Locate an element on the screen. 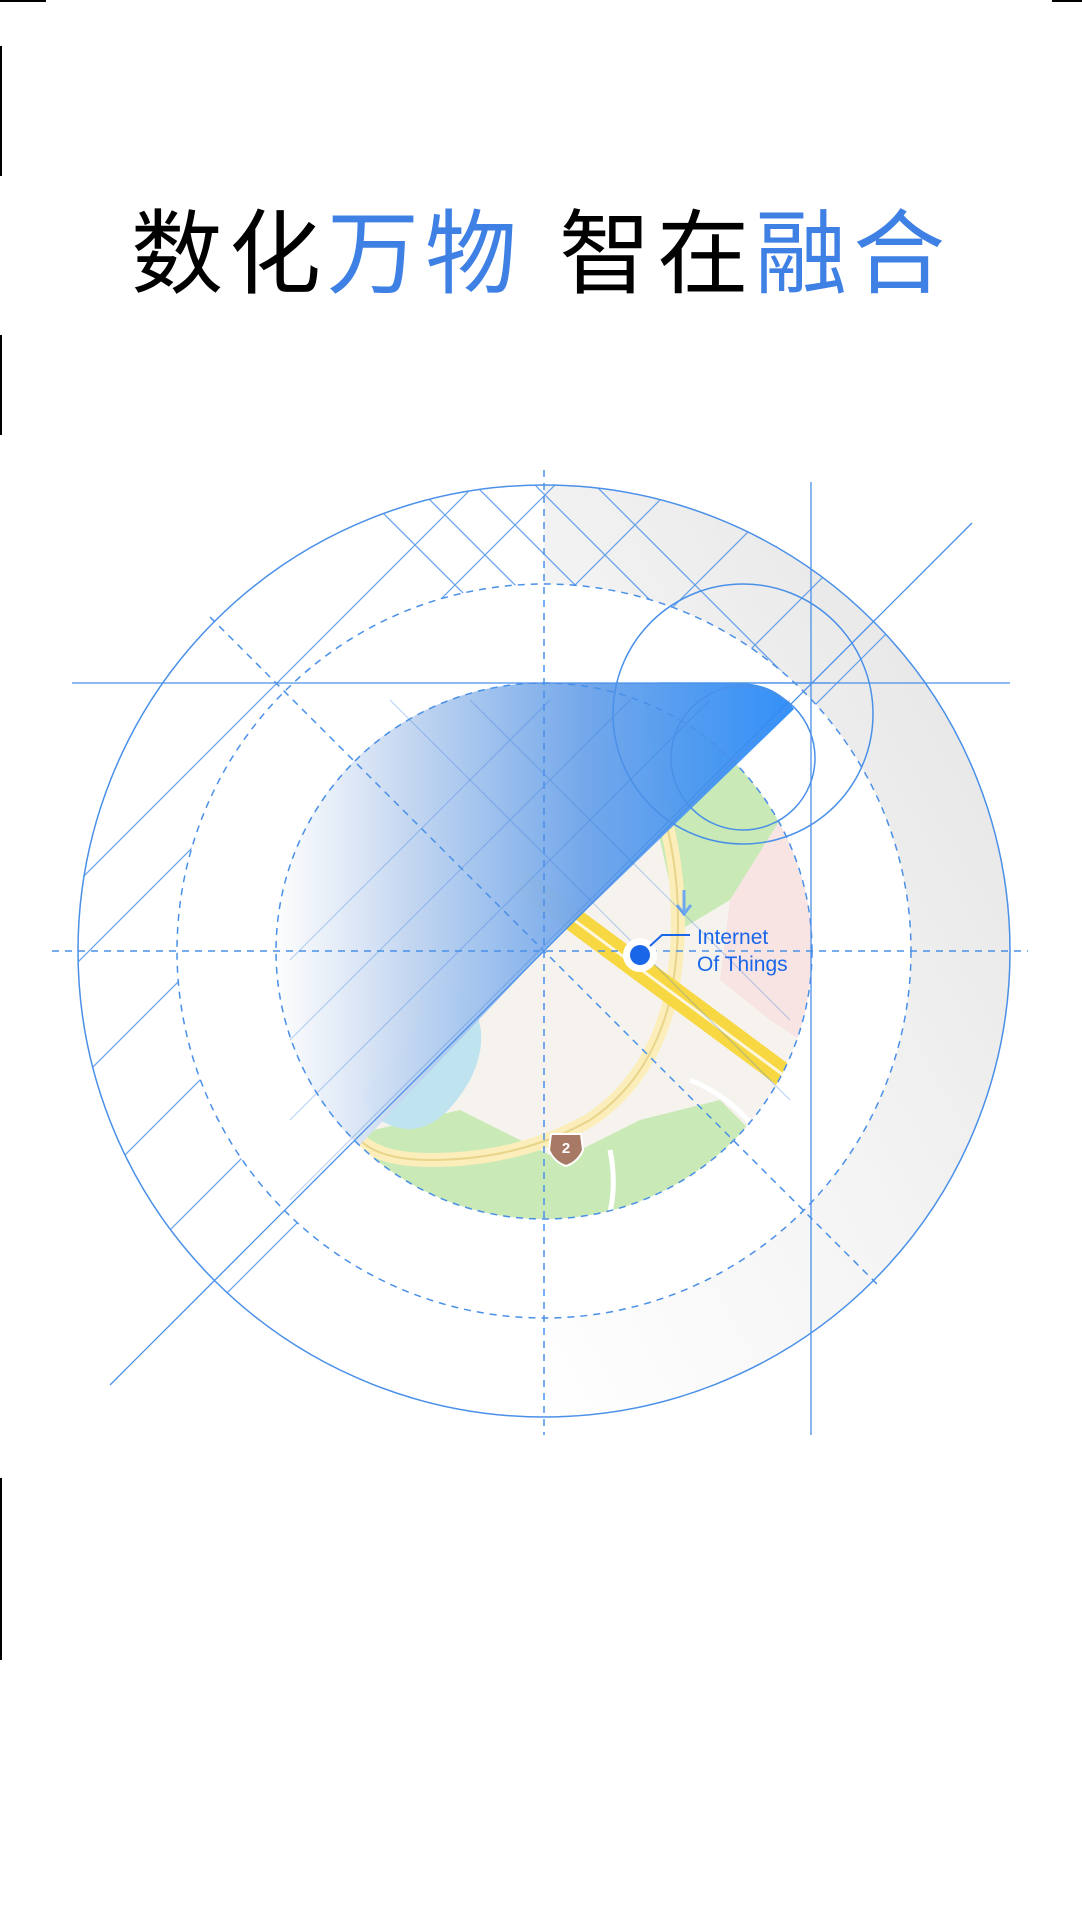  direction-arrow-icon is located at coordinates (684, 903).